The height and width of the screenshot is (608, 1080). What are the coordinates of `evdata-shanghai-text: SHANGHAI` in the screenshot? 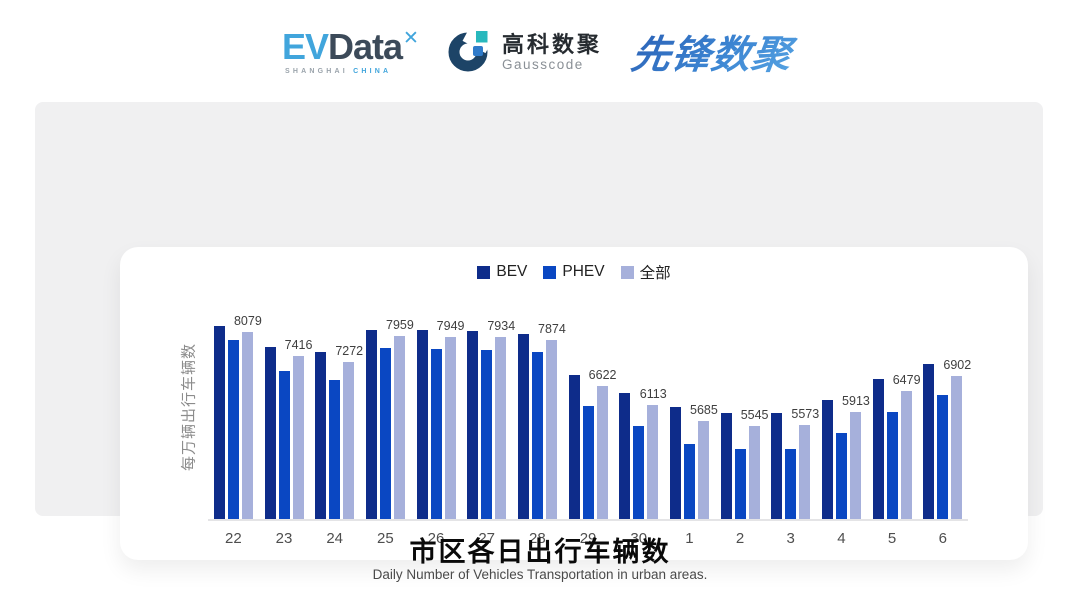 It's located at (316, 71).